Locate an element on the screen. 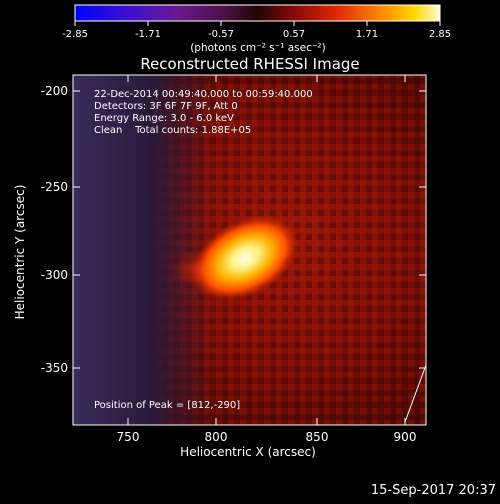 This screenshot has width=500, height=504. x-tick-label: 900 is located at coordinates (405, 437).